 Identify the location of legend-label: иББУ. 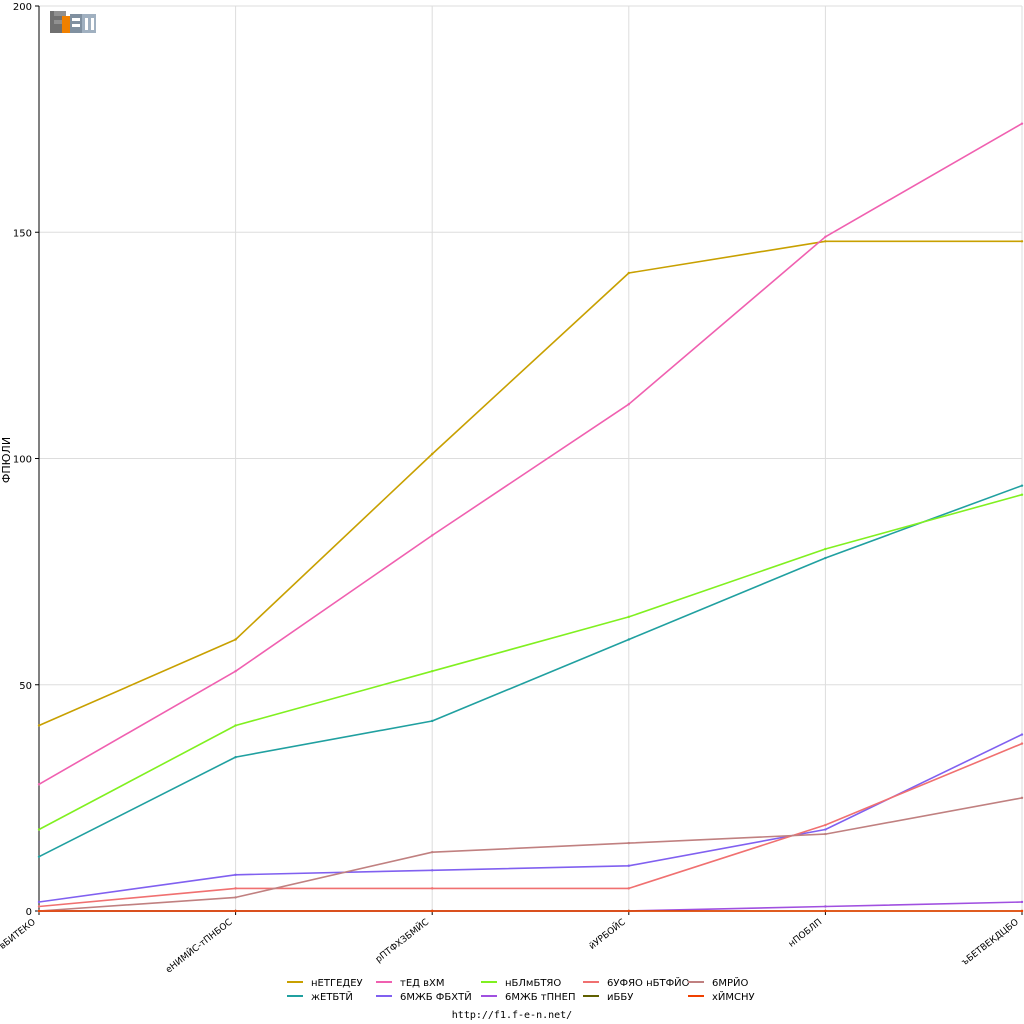
(620, 997).